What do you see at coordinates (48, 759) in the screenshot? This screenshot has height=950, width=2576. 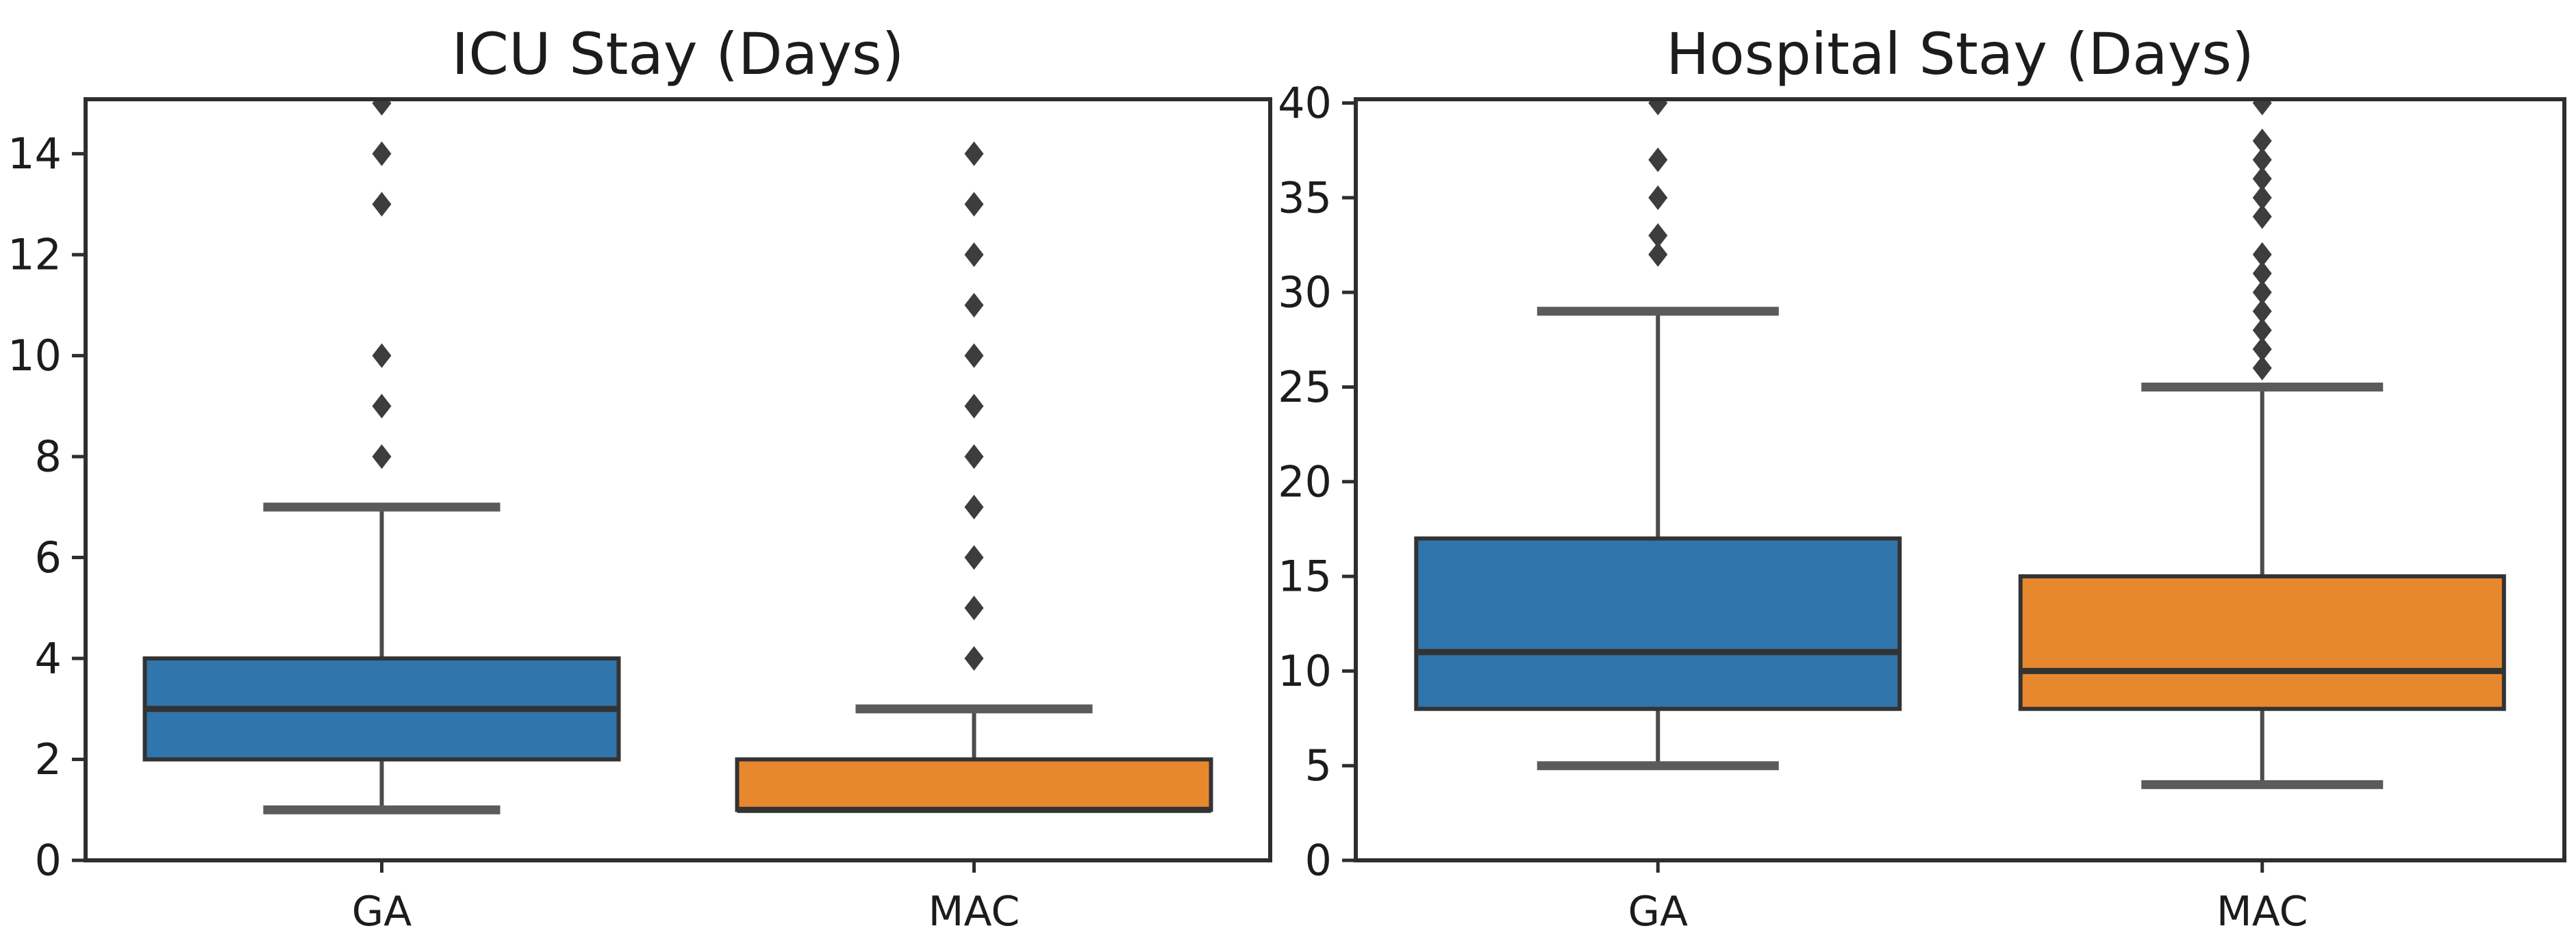 I see `y-tick-label: 2` at bounding box center [48, 759].